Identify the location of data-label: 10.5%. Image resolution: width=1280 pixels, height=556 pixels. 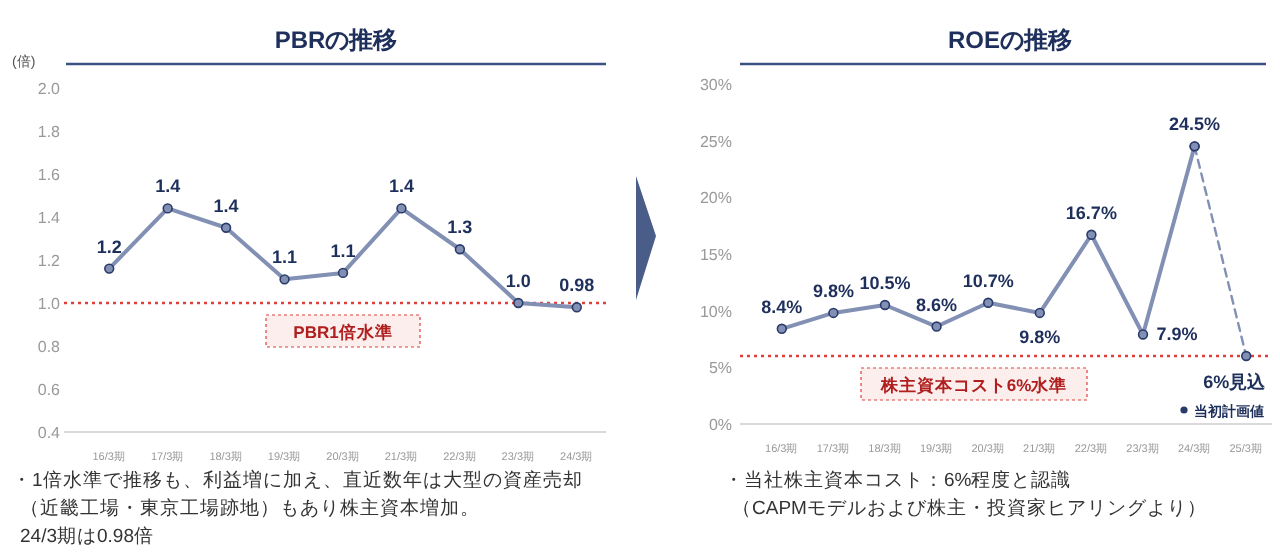
(885, 283).